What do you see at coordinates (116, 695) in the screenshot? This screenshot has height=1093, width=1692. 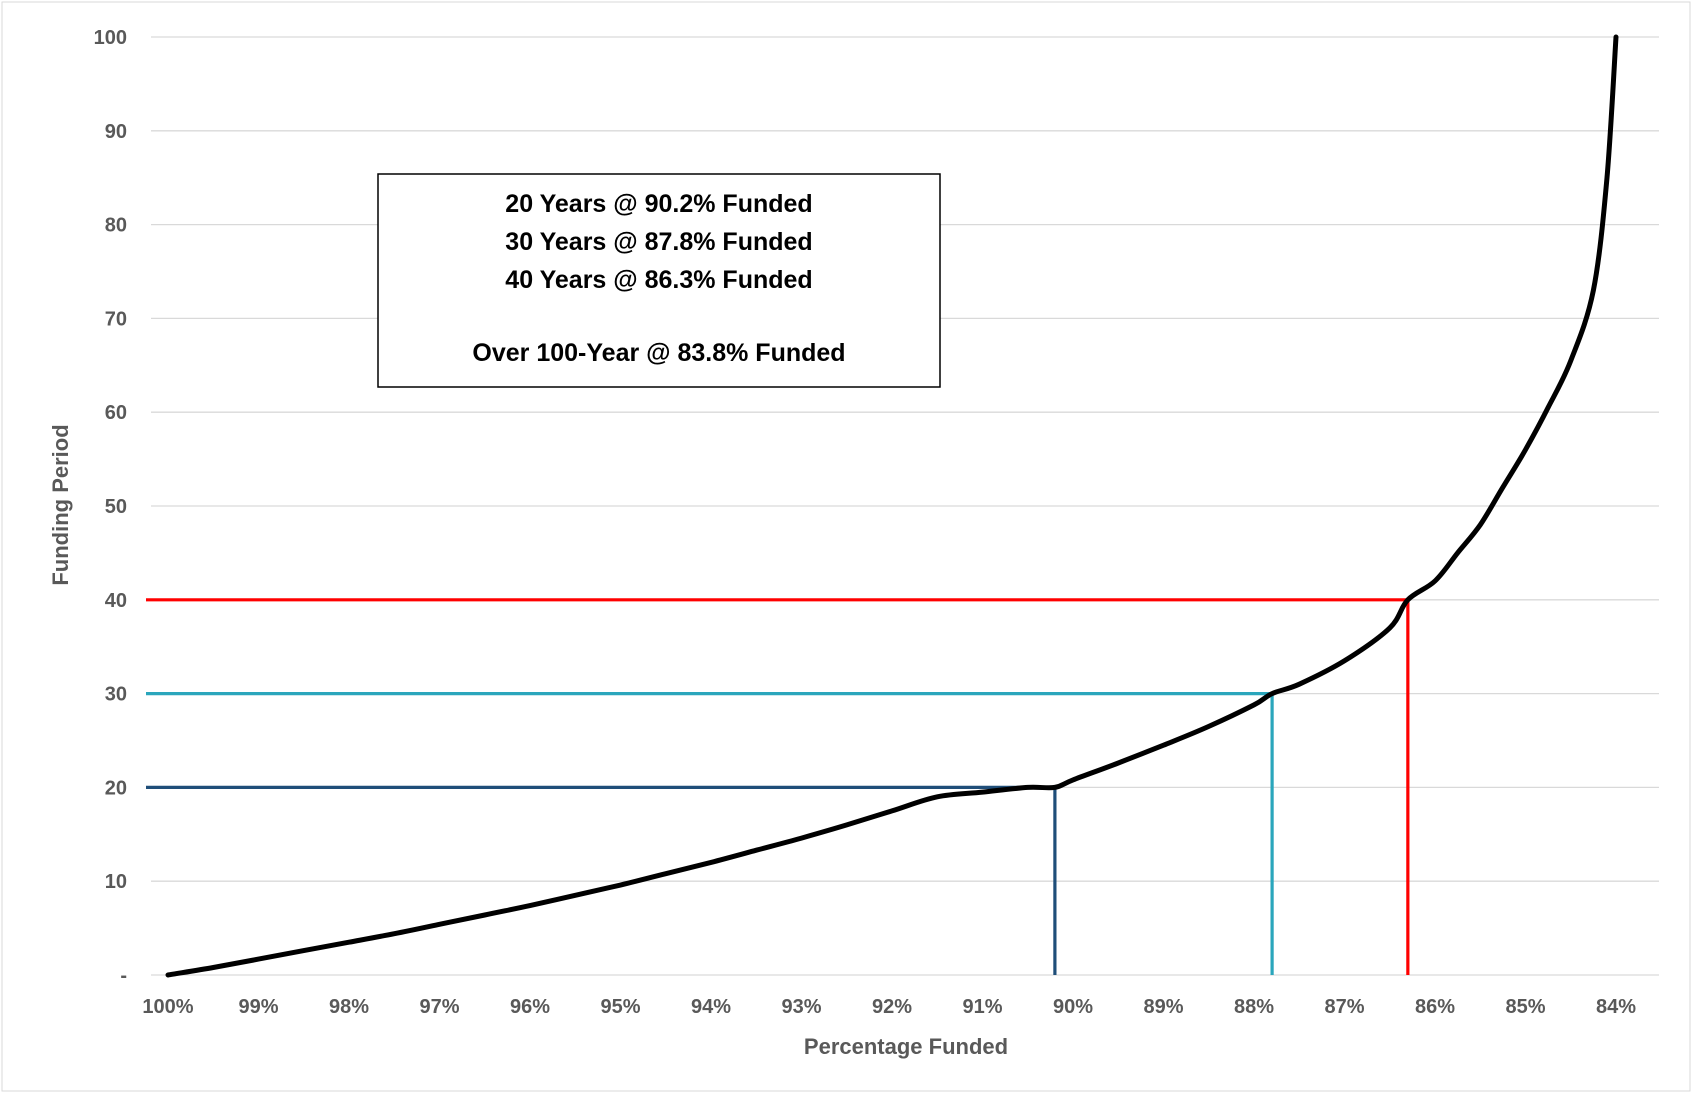 I see `y-tick-label: 30` at bounding box center [116, 695].